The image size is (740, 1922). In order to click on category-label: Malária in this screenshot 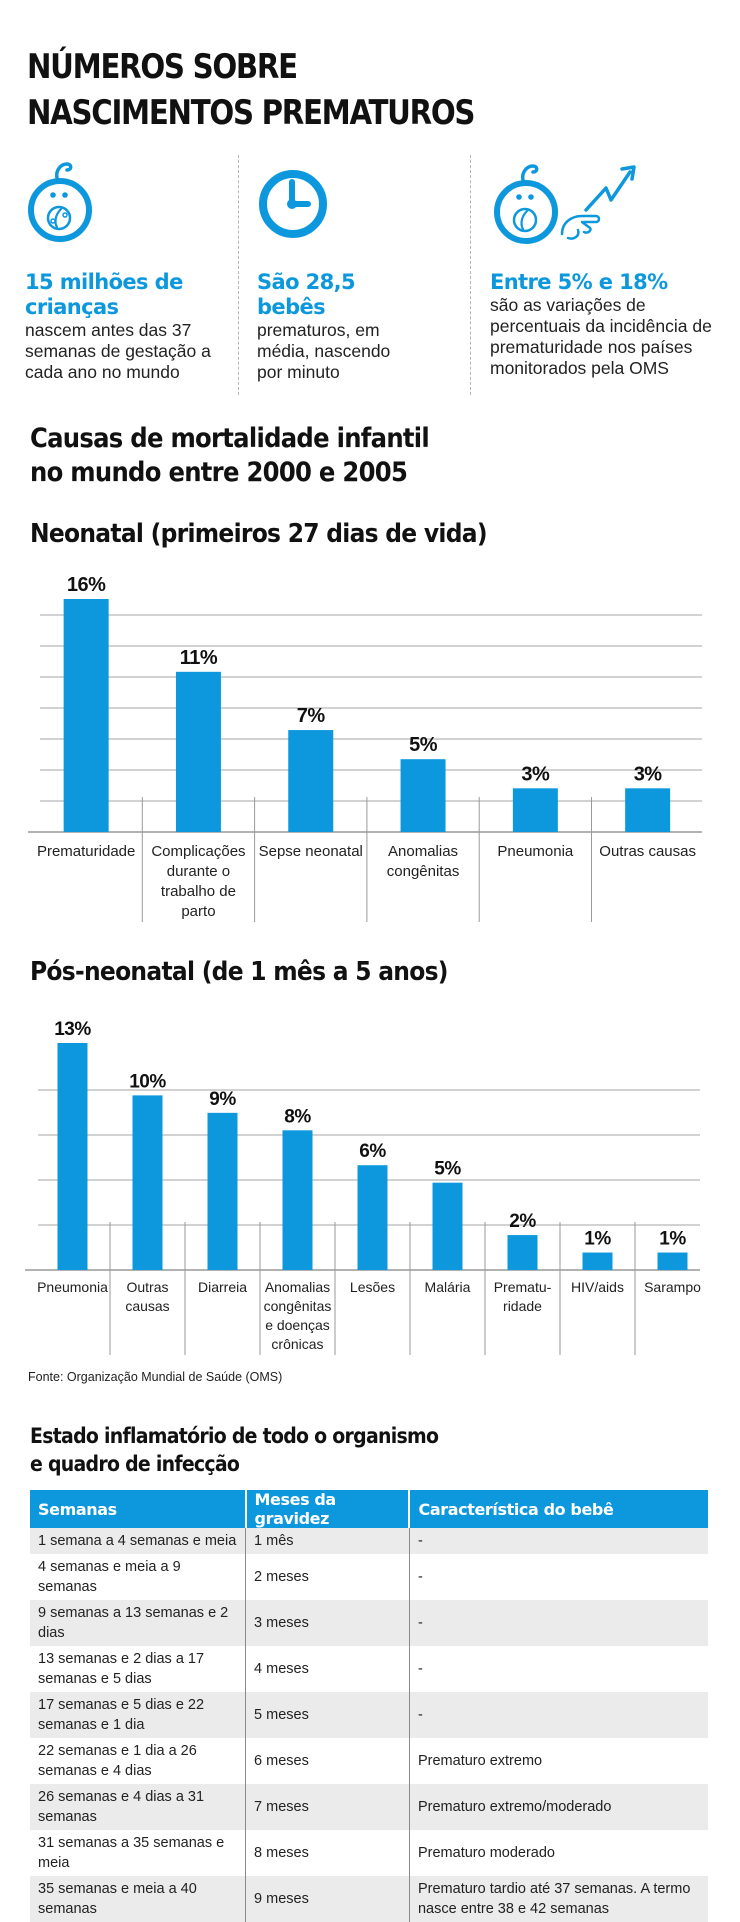, I will do `click(448, 1287)`.